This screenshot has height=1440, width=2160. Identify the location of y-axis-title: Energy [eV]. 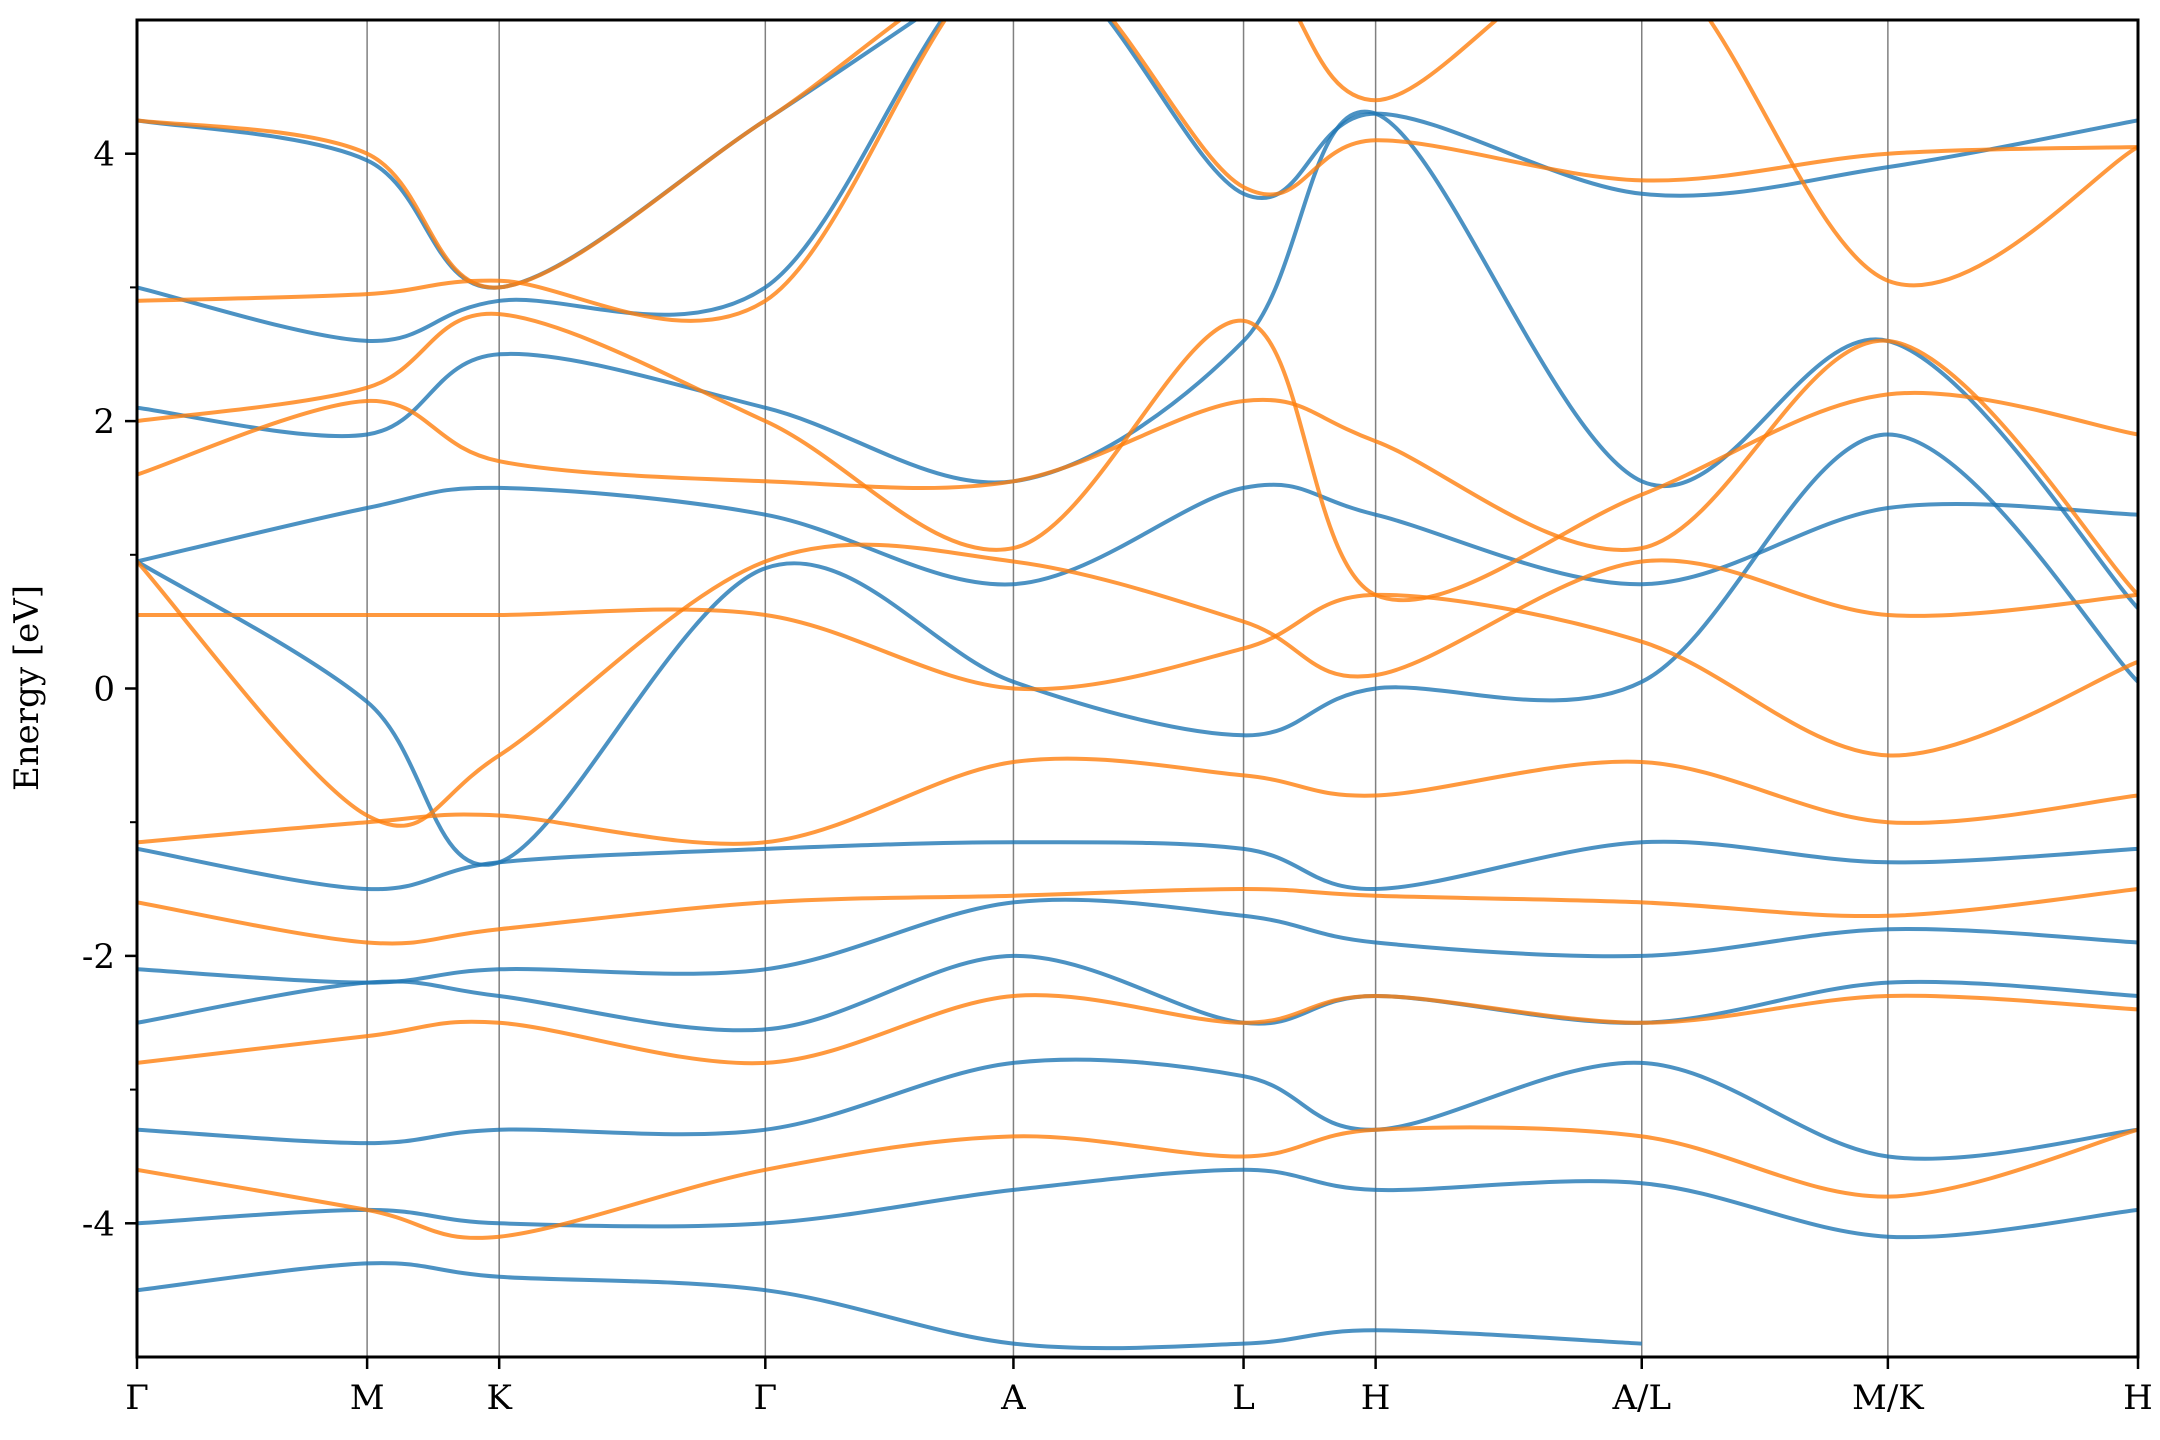
(27, 688).